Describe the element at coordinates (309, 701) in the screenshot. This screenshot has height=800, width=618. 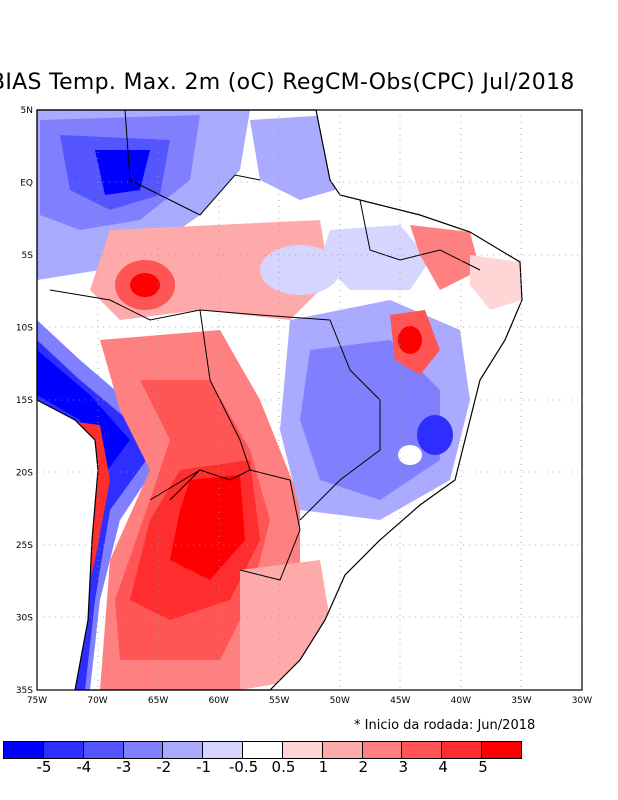
I see `longitude-axis: 75W 70W 65W 60W 55W 50W 45W 40W 35W 30W` at that location.